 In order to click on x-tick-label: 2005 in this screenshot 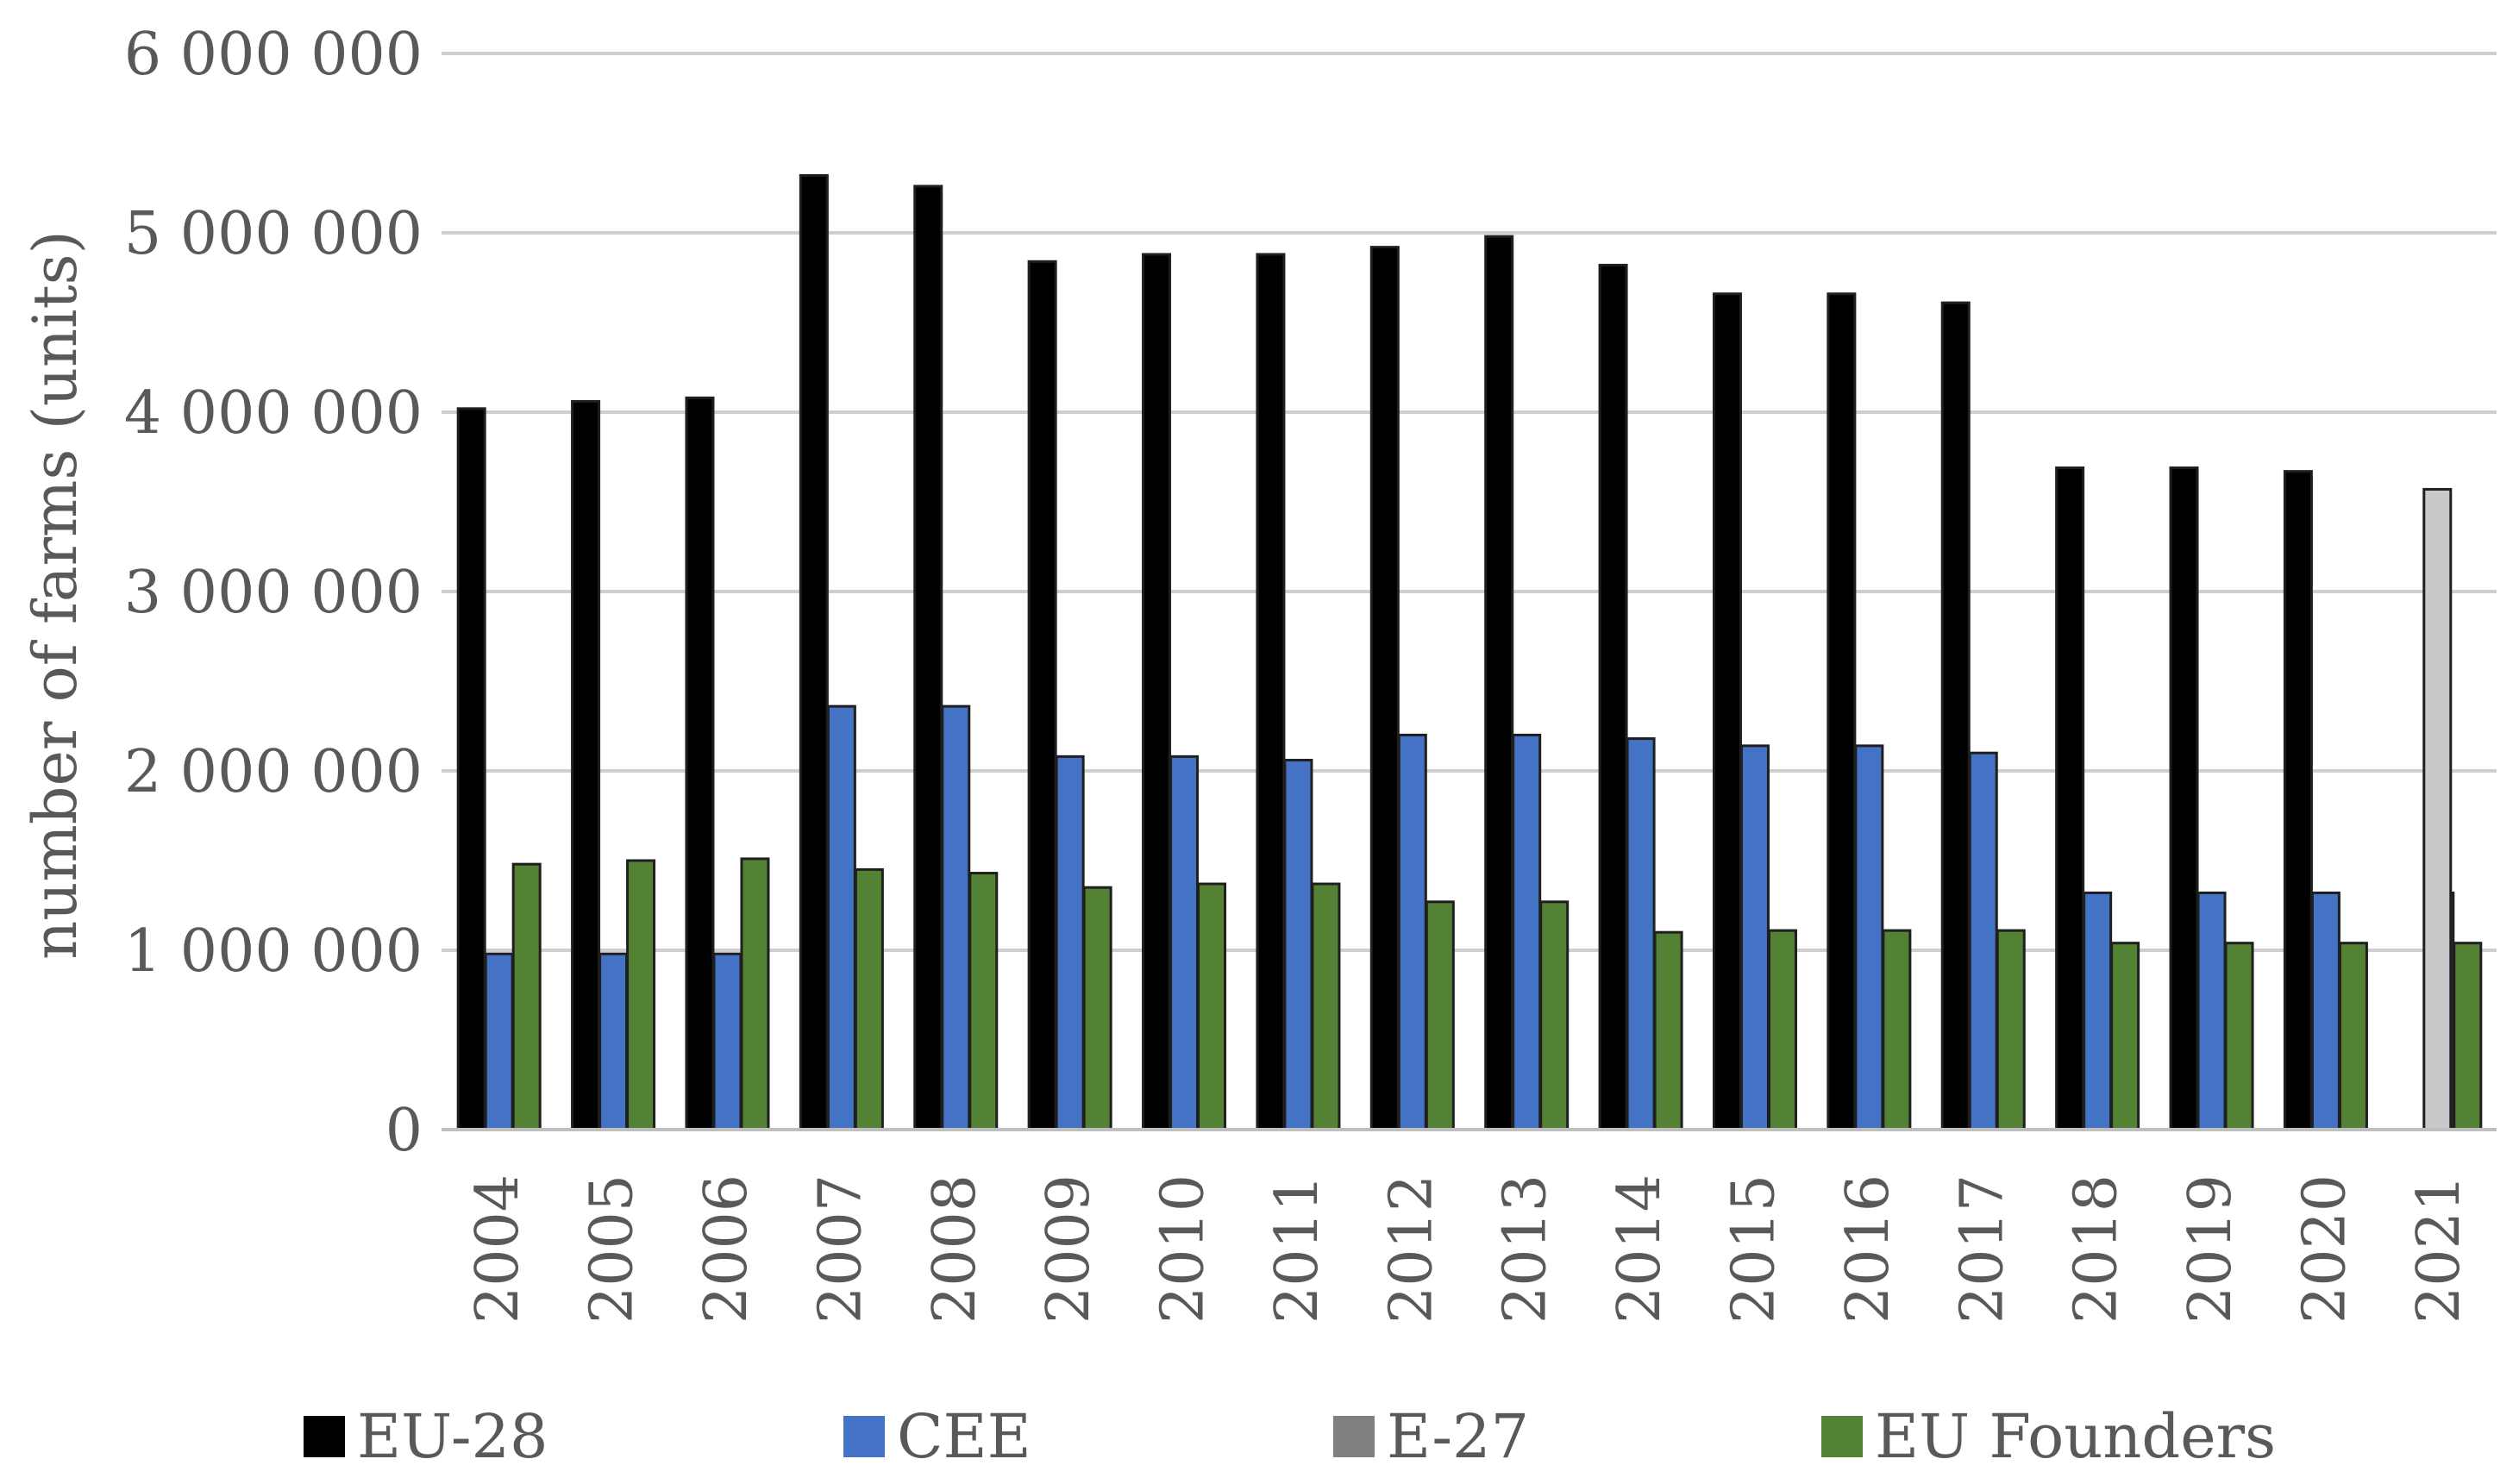, I will do `click(613, 1249)`.